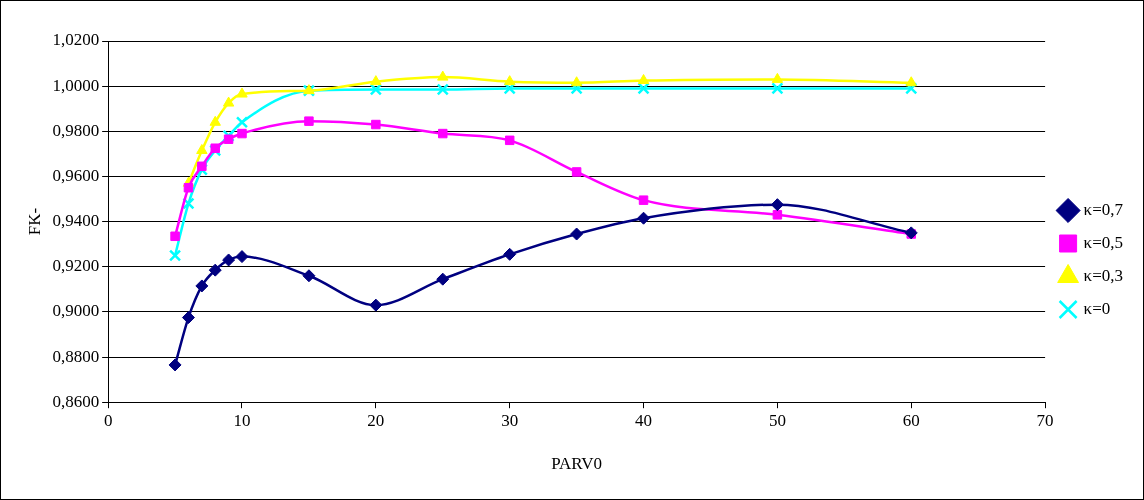  I want to click on x-tick-label: 10, so click(242, 420).